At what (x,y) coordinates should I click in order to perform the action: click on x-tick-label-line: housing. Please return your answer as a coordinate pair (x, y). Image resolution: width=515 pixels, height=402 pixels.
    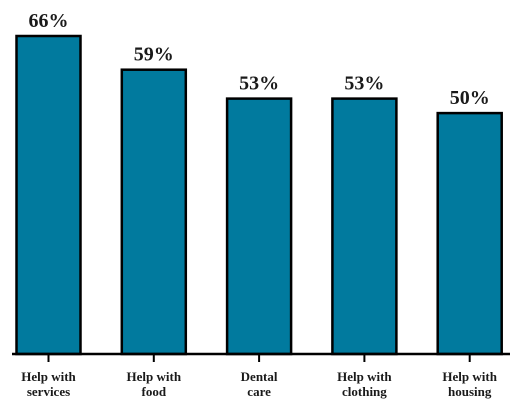
    Looking at the image, I should click on (470, 391).